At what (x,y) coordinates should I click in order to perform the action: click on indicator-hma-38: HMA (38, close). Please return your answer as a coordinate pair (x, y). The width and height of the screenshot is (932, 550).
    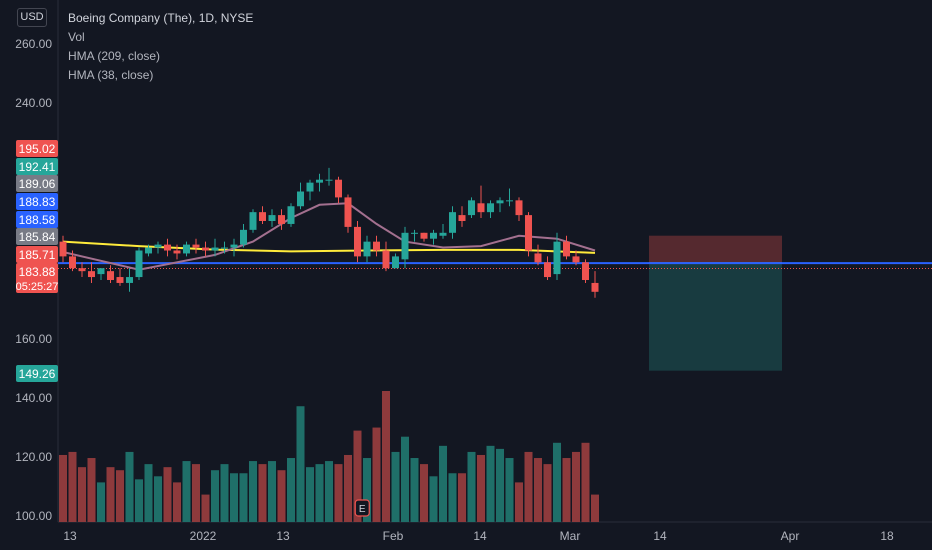
    Looking at the image, I should click on (111, 75).